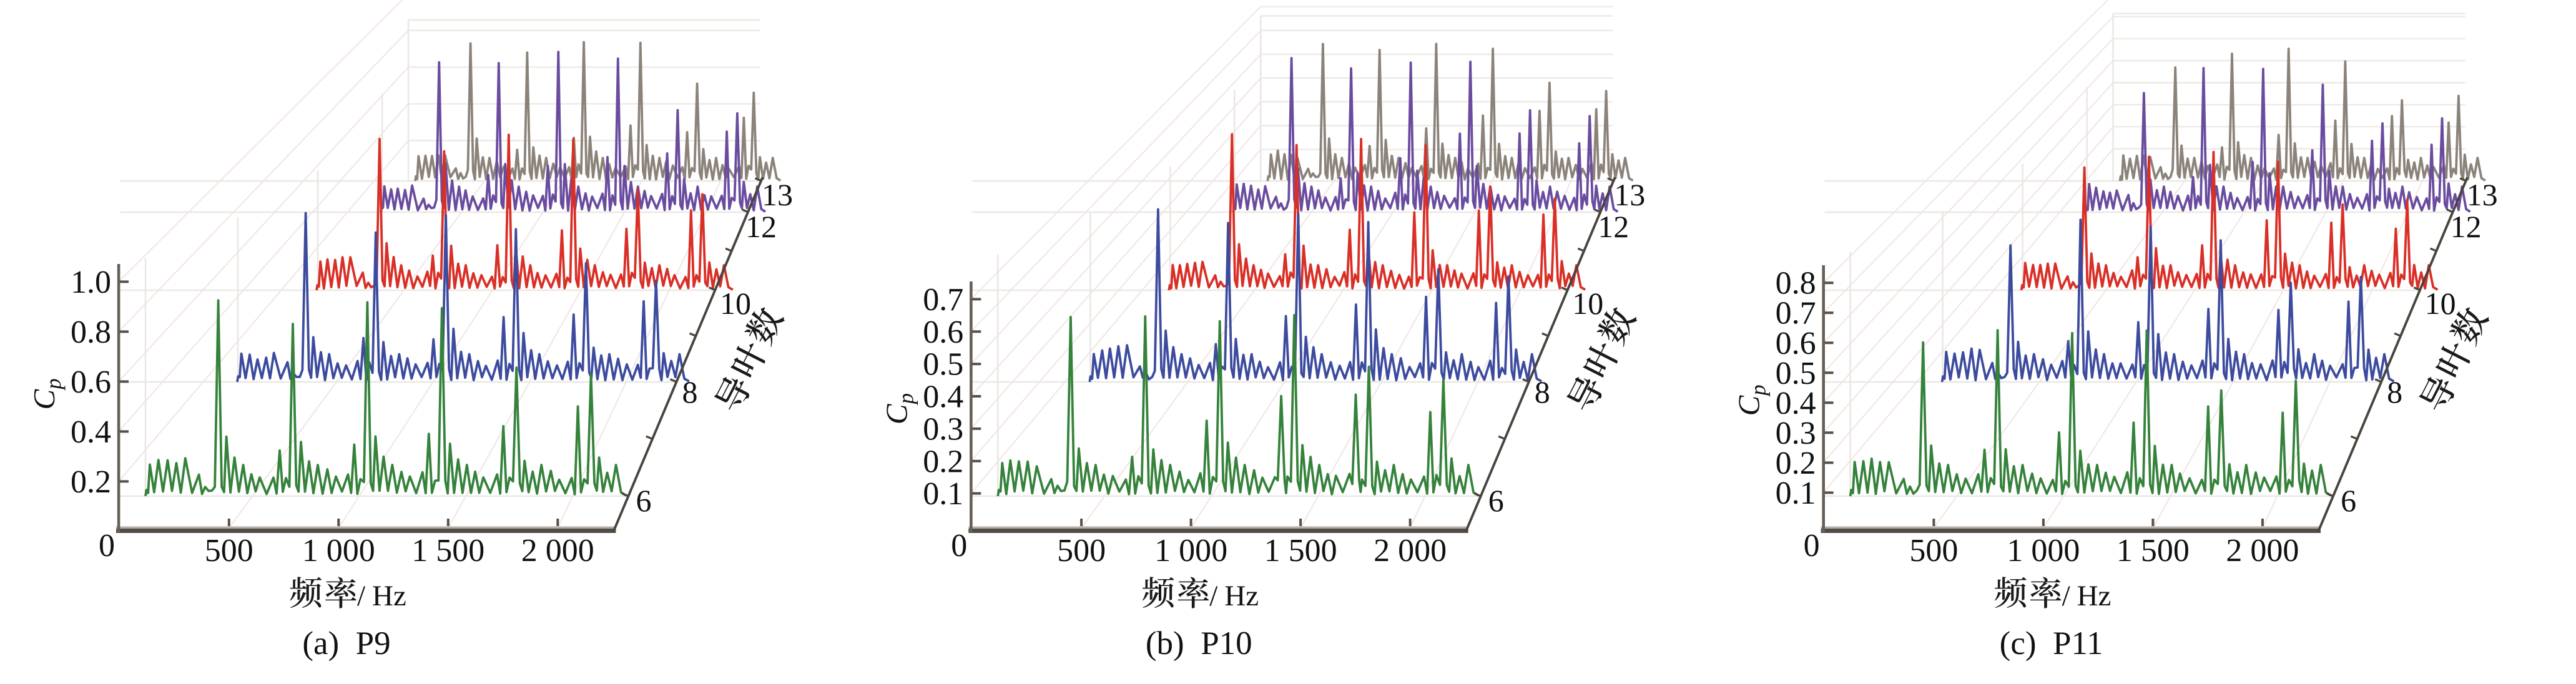 The height and width of the screenshot is (684, 2576). What do you see at coordinates (1199, 643) in the screenshot?
I see `svg-text: (b) P10` at bounding box center [1199, 643].